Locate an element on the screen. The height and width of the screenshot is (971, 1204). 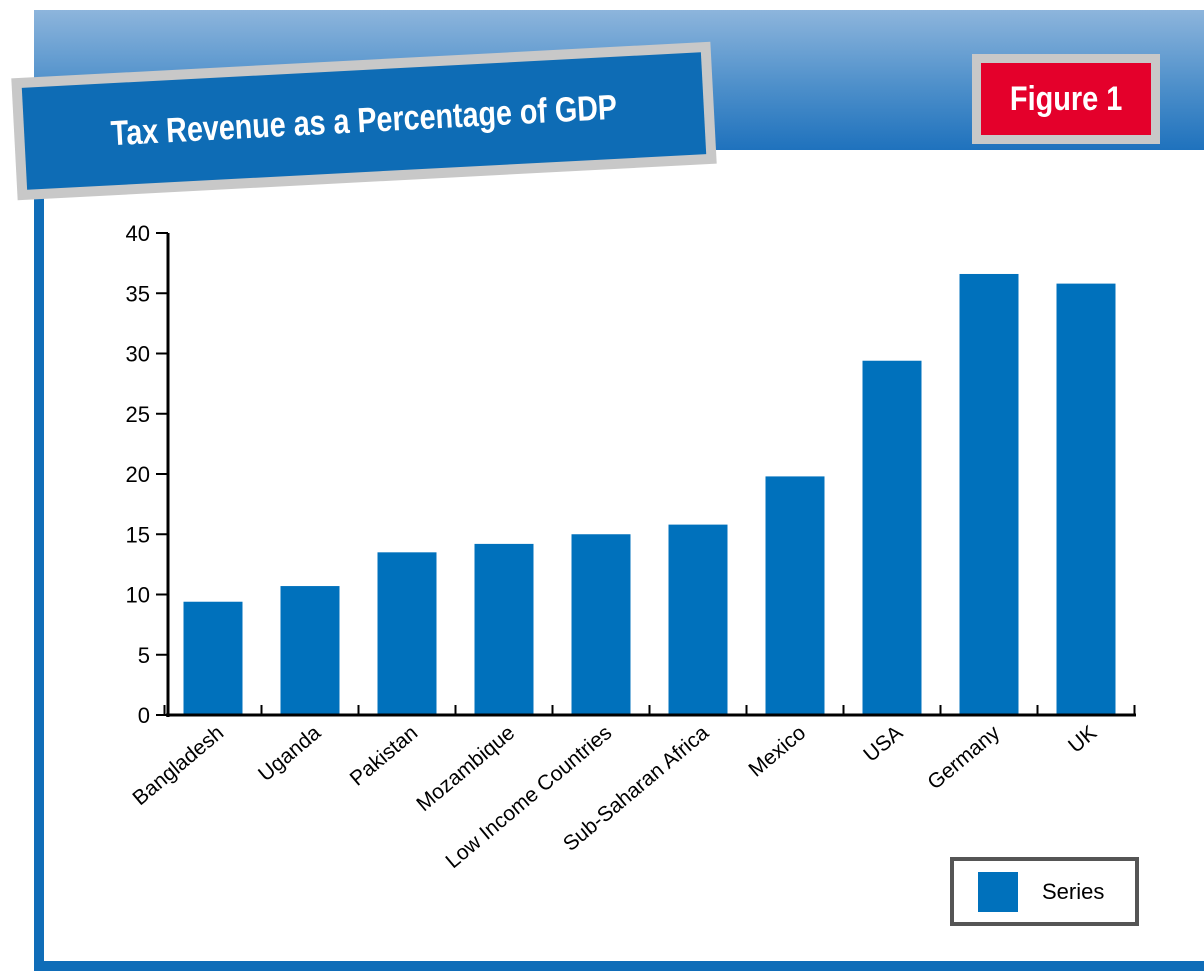
y-tick-label: 5 is located at coordinates (144, 655).